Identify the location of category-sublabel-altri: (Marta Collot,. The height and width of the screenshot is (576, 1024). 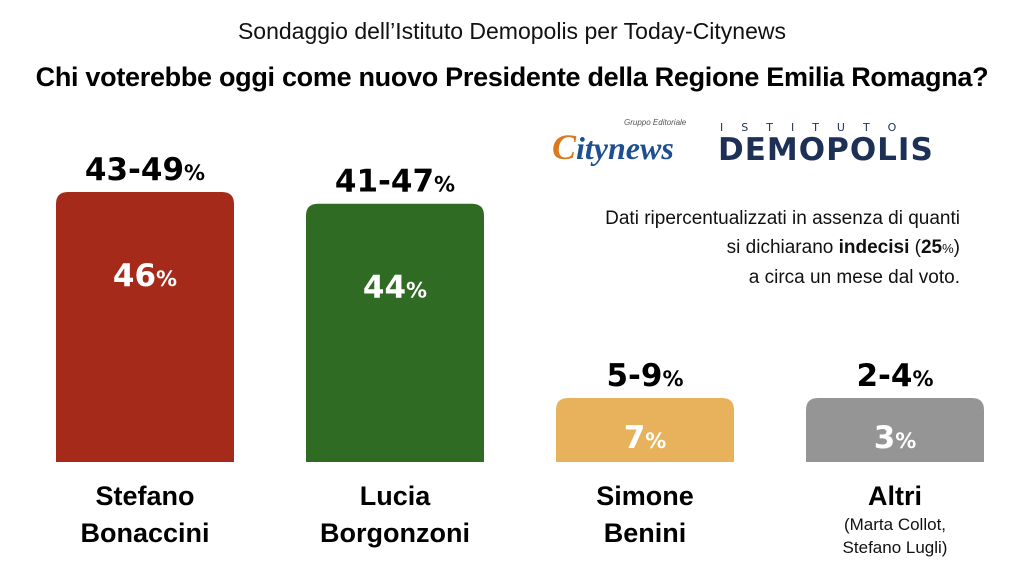
(895, 524).